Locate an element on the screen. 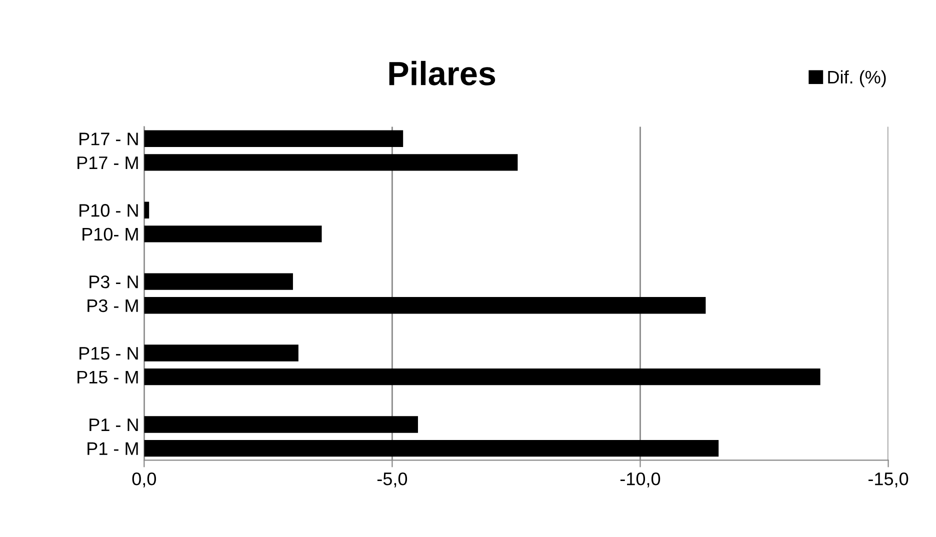 The width and height of the screenshot is (936, 537). y-tick-label: P10- M is located at coordinates (110, 234).